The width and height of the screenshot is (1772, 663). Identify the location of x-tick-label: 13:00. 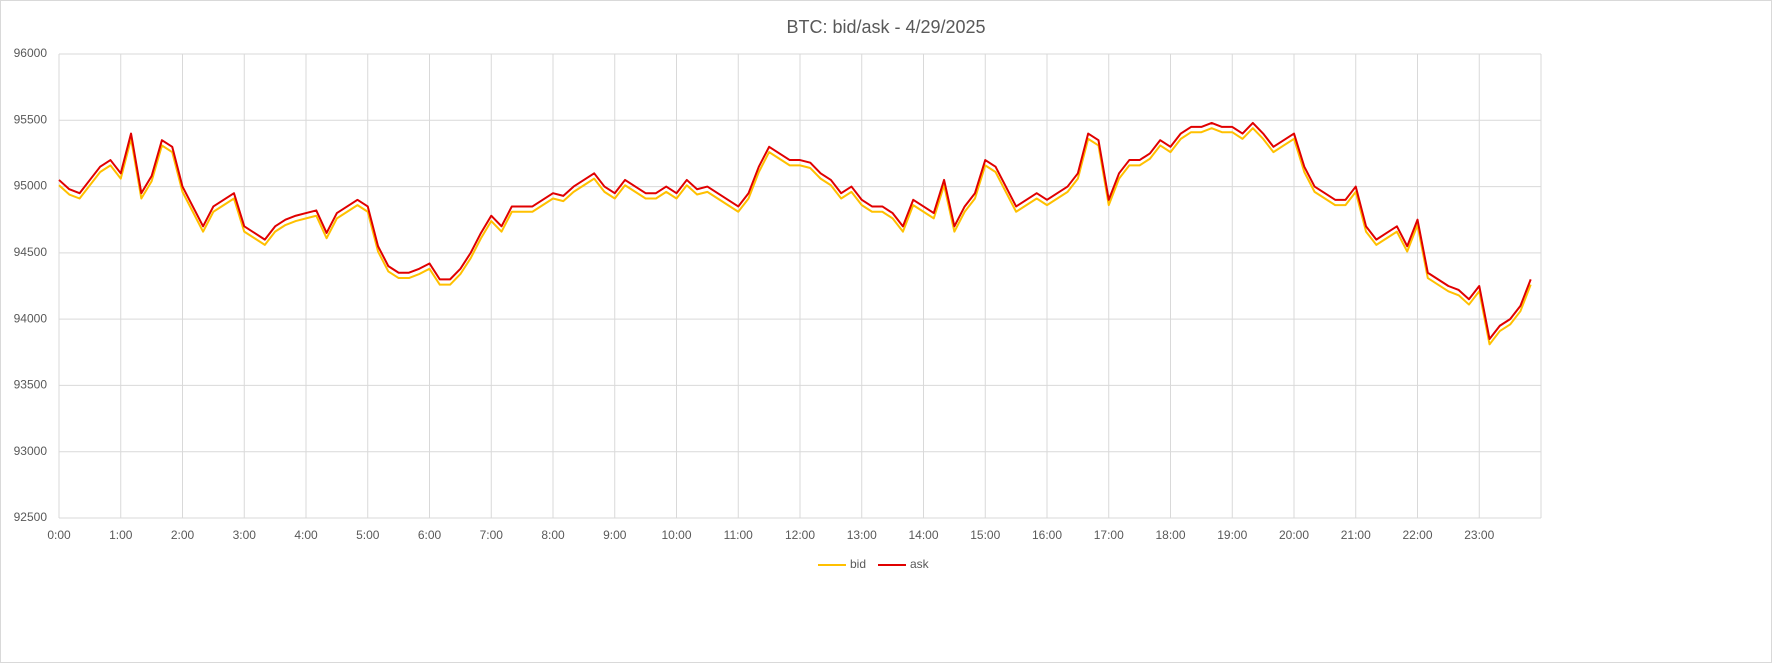
(862, 535).